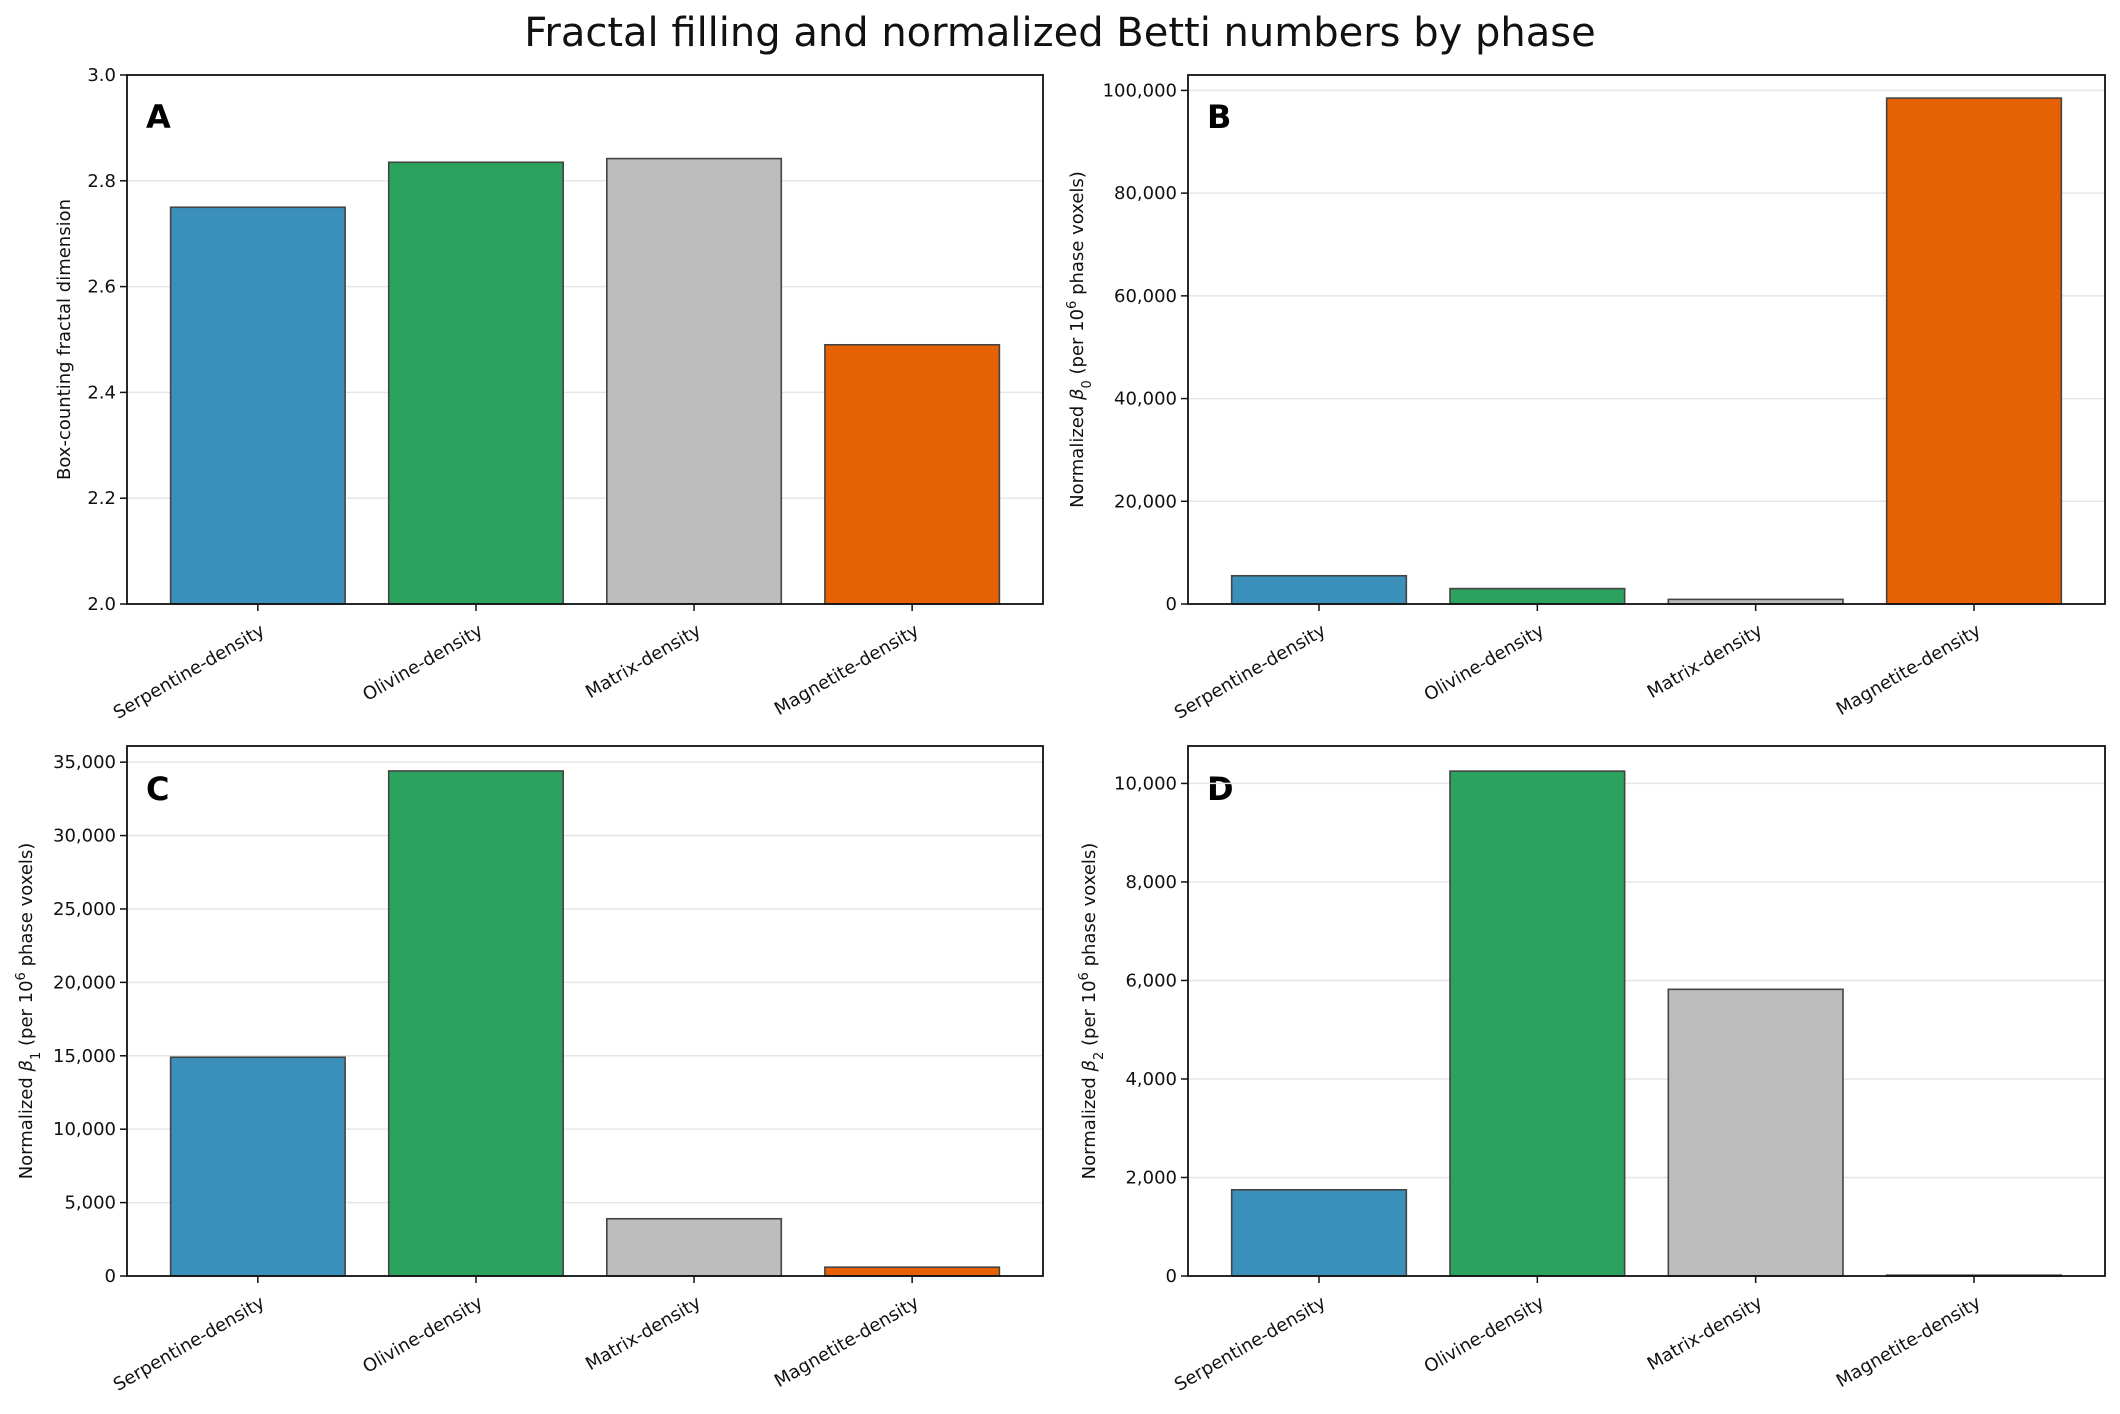 The image size is (2120, 1414). Describe the element at coordinates (694, 1247) in the screenshot. I see `panel-c-bar-matrix-density` at that location.